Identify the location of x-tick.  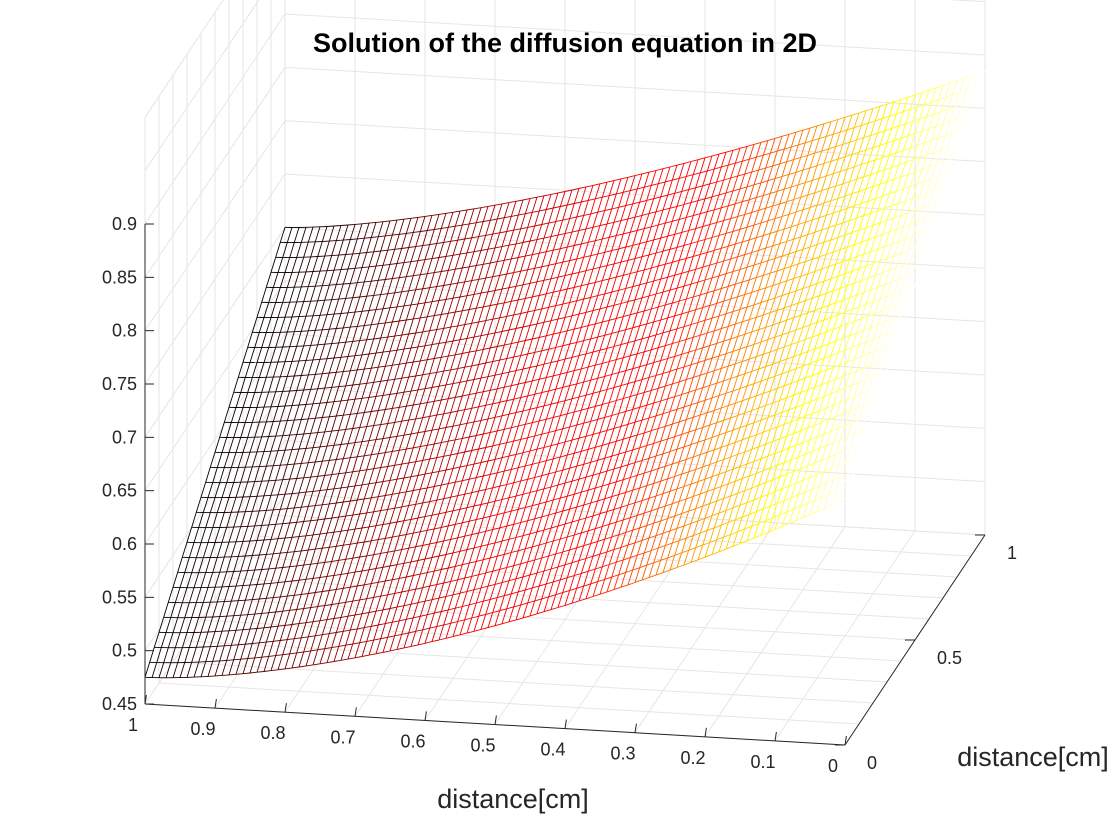
(705, 732).